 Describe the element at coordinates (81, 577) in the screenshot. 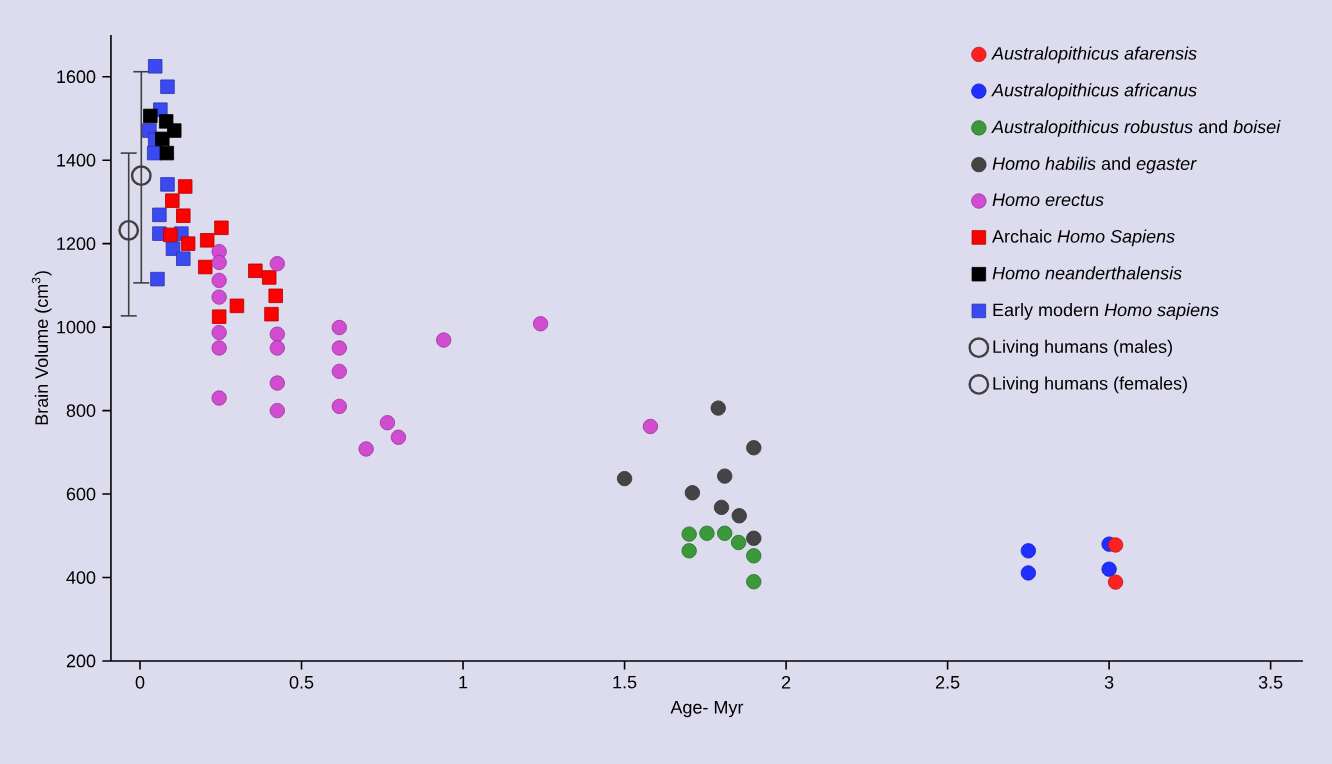

I see `y-tick-label: 400` at that location.